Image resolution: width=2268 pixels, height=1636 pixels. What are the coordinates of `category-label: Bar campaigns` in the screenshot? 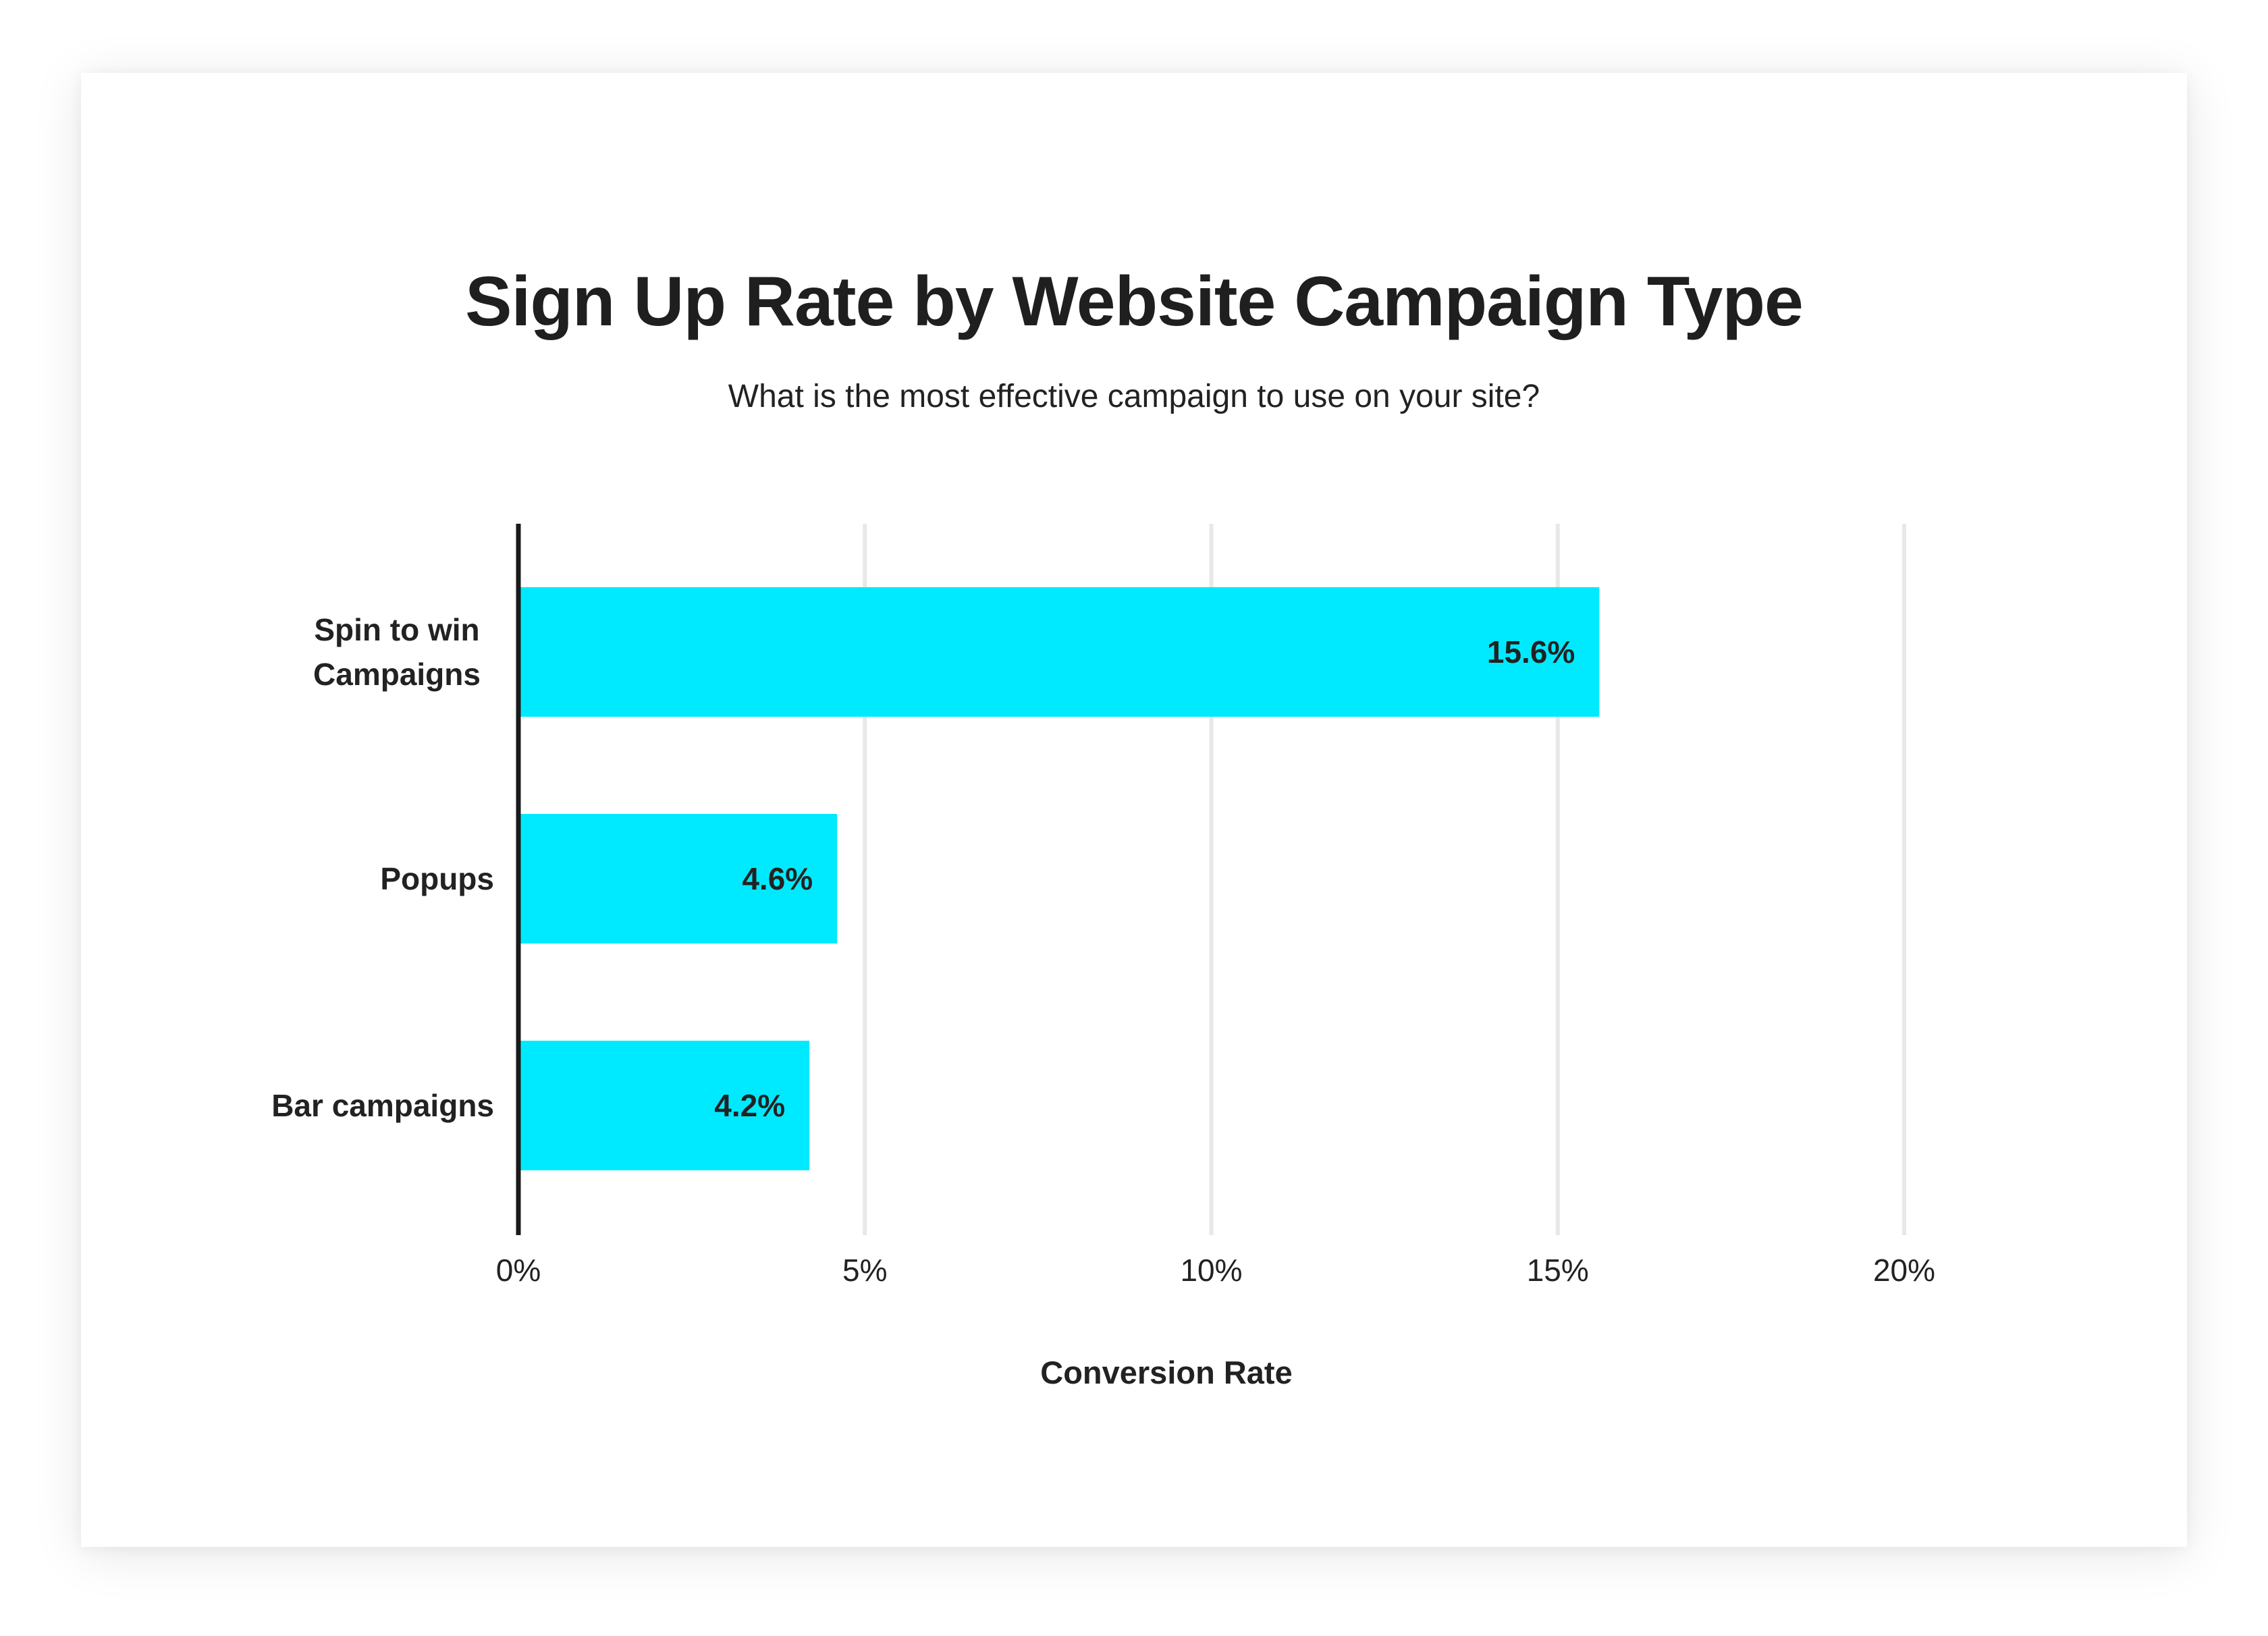 It's located at (382, 1105).